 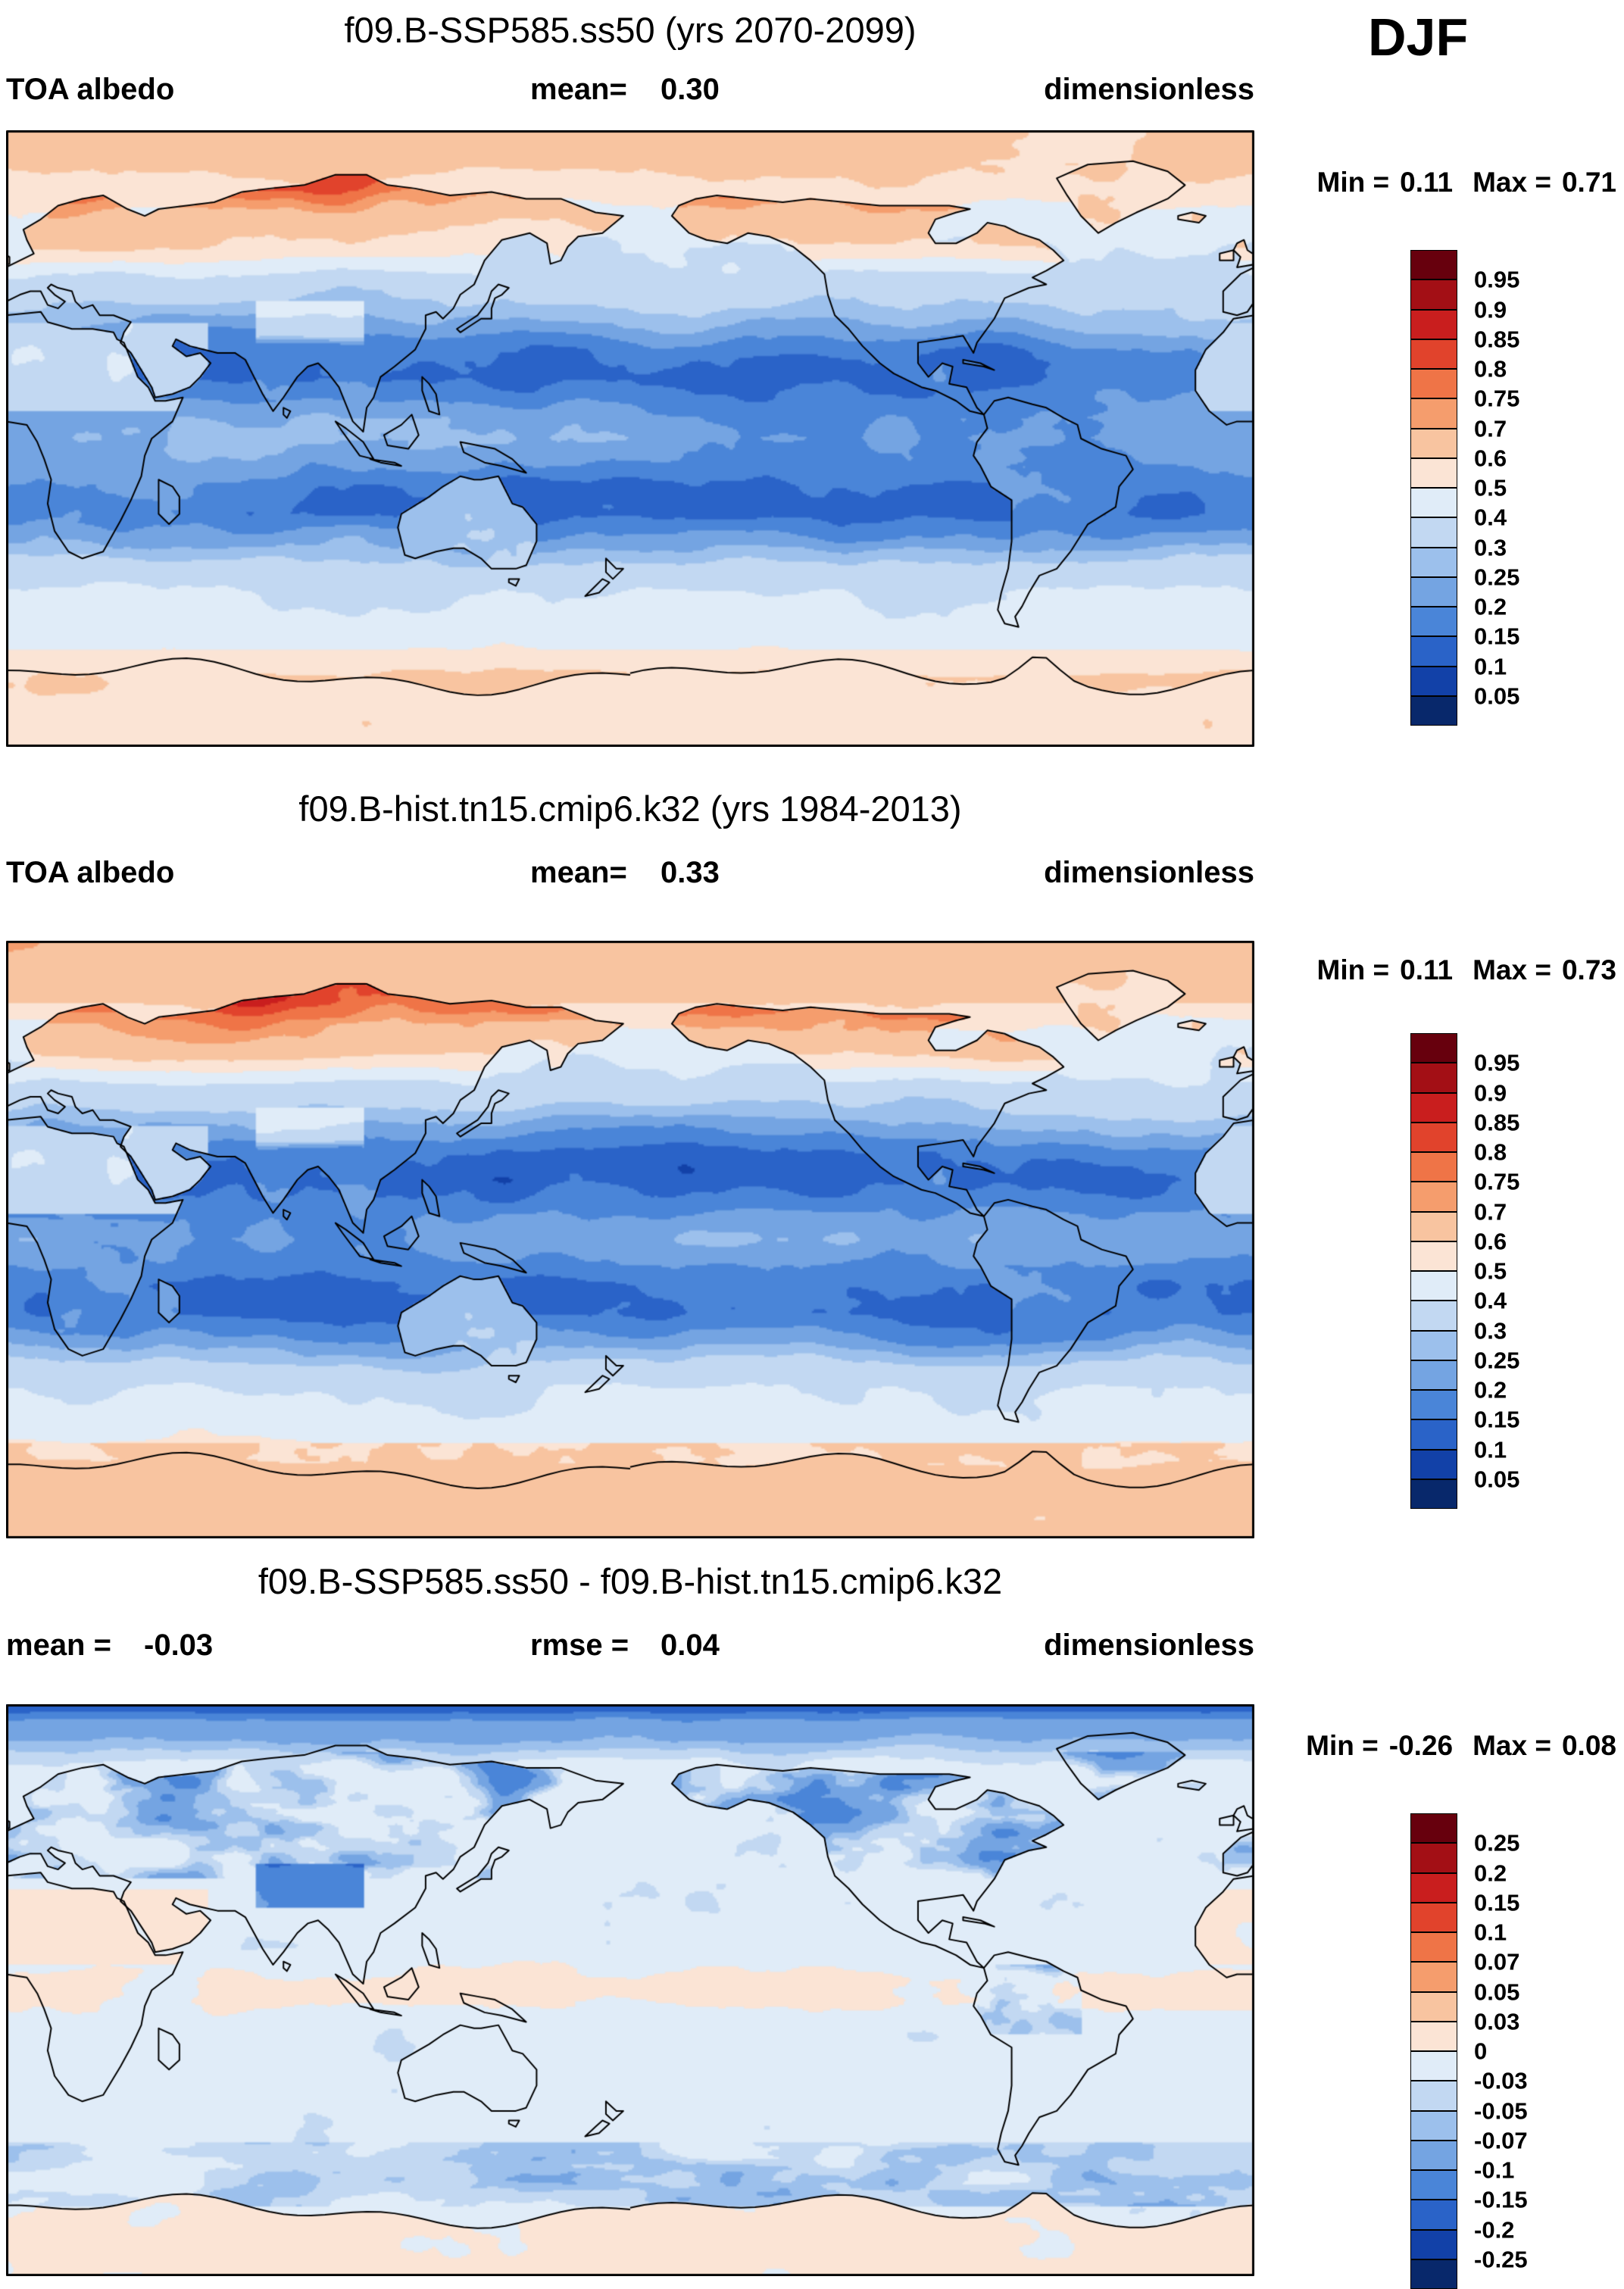 What do you see at coordinates (1490, 1932) in the screenshot?
I see `colorbar-tick-label: 0.1` at bounding box center [1490, 1932].